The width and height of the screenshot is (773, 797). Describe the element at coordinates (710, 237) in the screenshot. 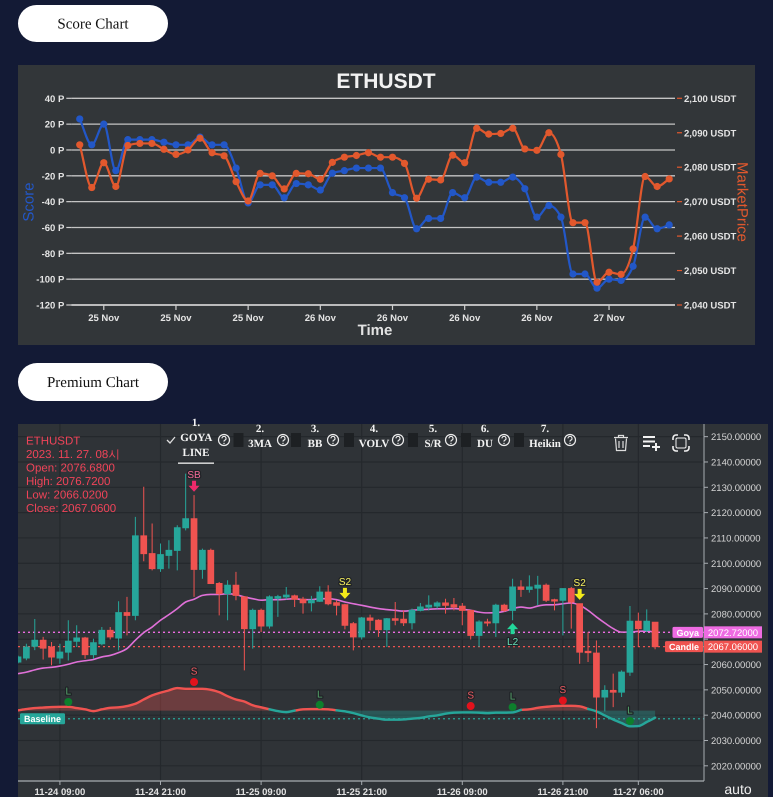

I see `y2-tick-label: 2,060 USDT` at that location.